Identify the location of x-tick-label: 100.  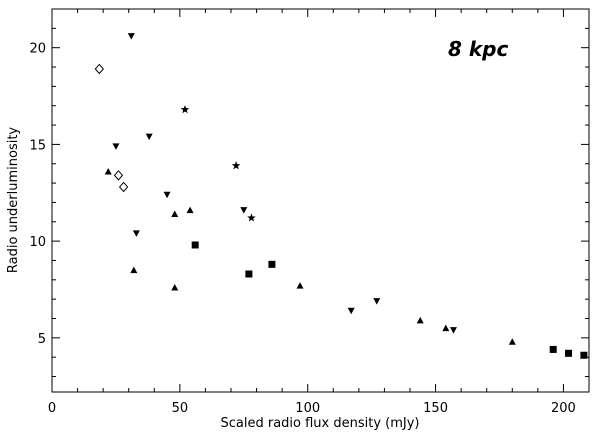
(307, 408).